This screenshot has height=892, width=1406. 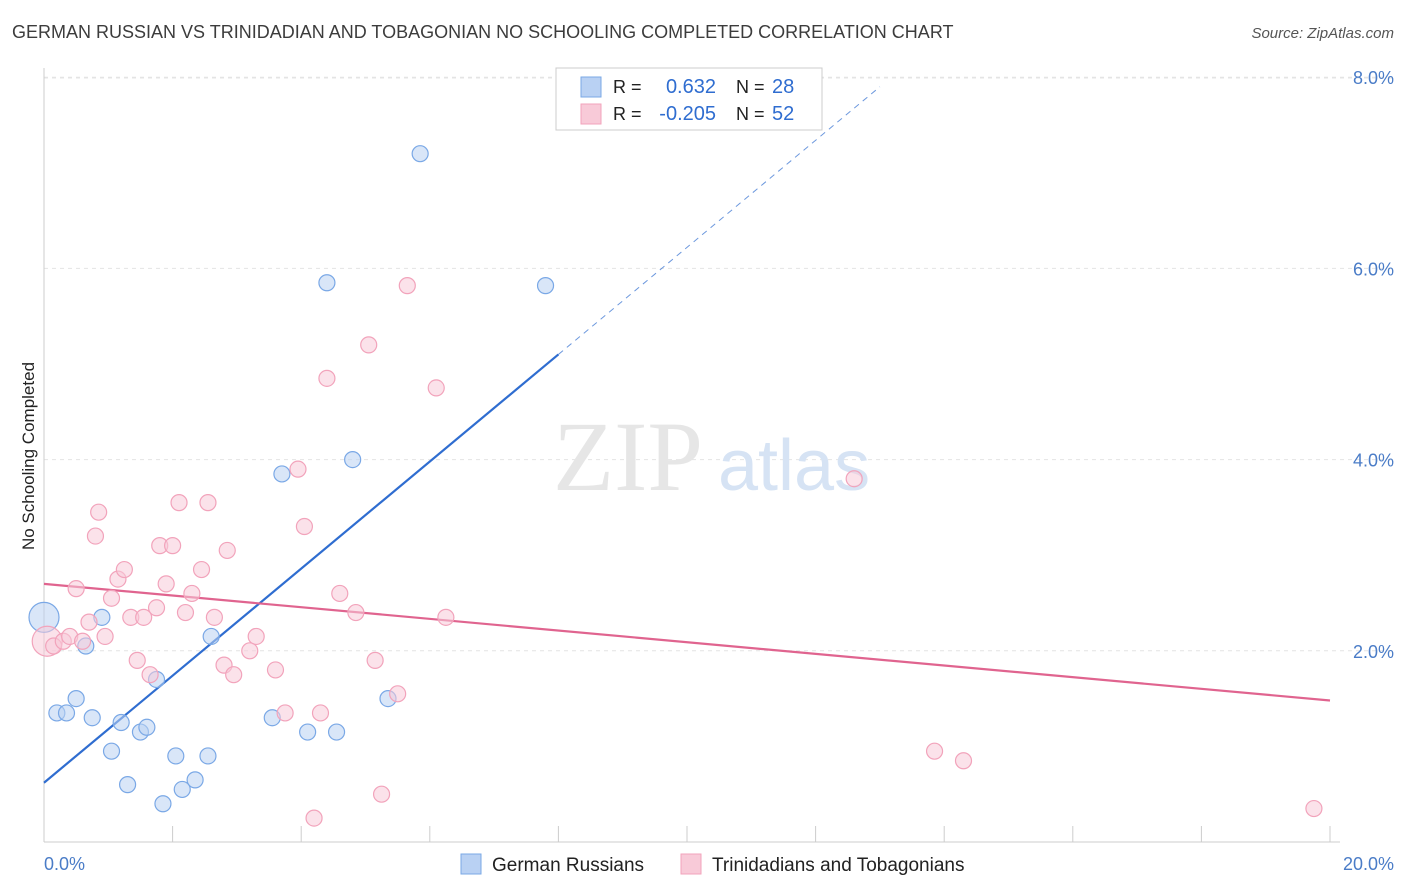 What do you see at coordinates (1373, 652) in the screenshot?
I see `y-tick-label: 2.0%` at bounding box center [1373, 652].